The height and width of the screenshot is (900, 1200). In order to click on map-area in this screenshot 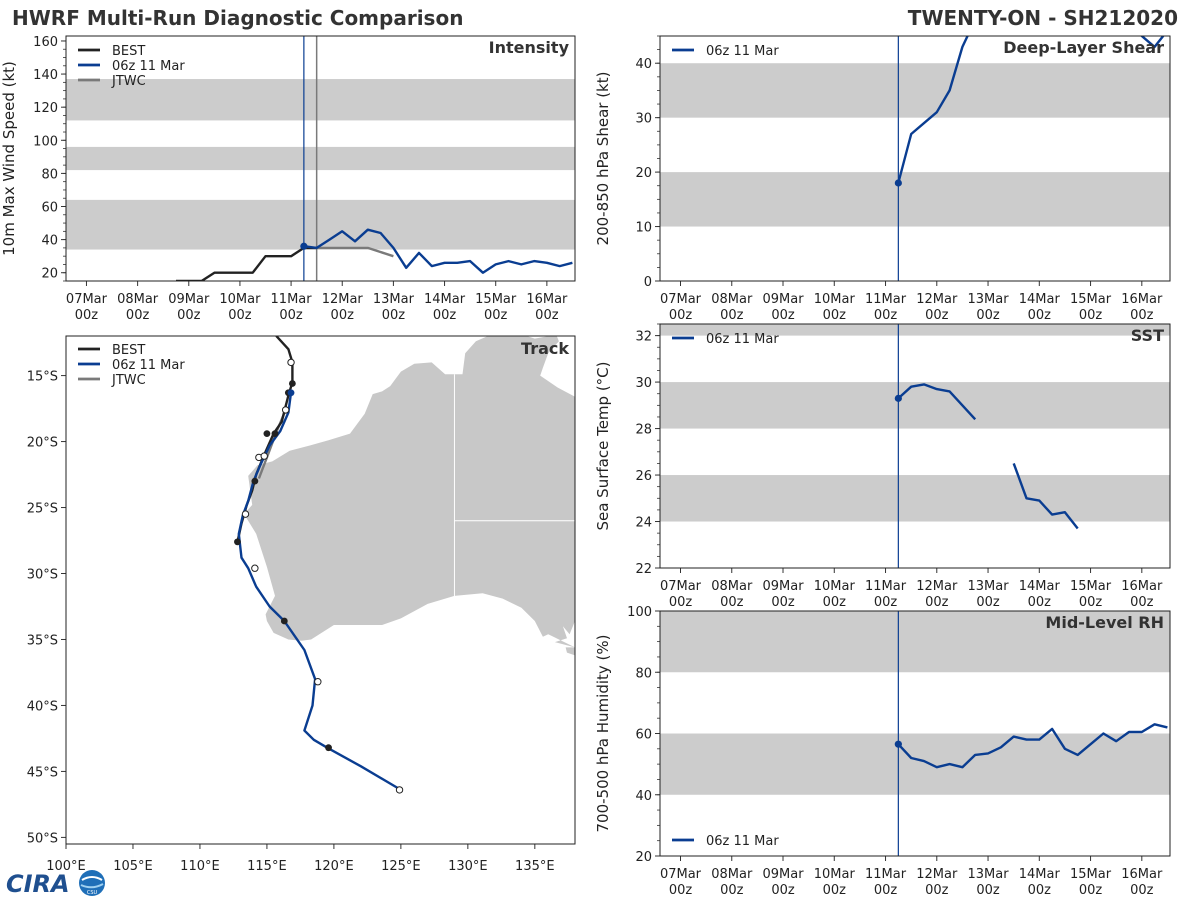, I will do `click(404, 565)`.